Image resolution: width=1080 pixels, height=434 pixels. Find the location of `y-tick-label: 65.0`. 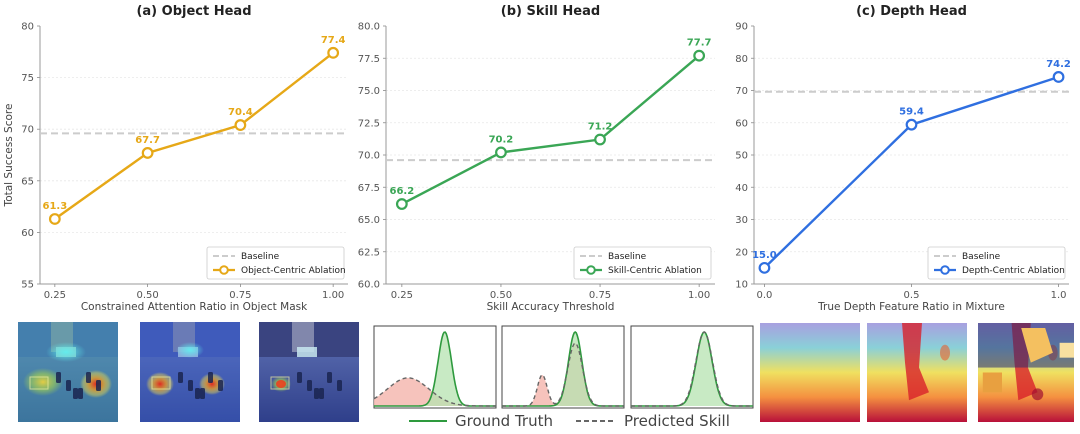

y-tick-label: 65.0 is located at coordinates (369, 220).